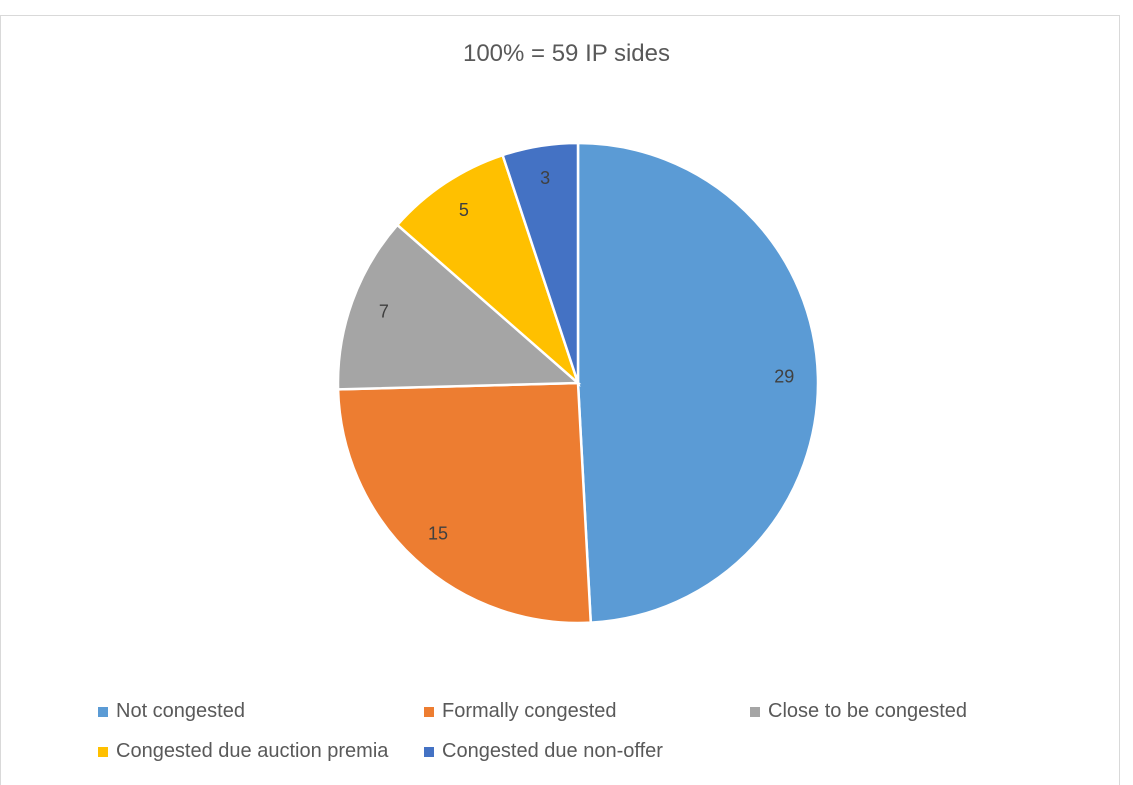 The image size is (1133, 785). I want to click on legend-item-congested-due-auction-premia: Congested due auction premia, so click(243, 751).